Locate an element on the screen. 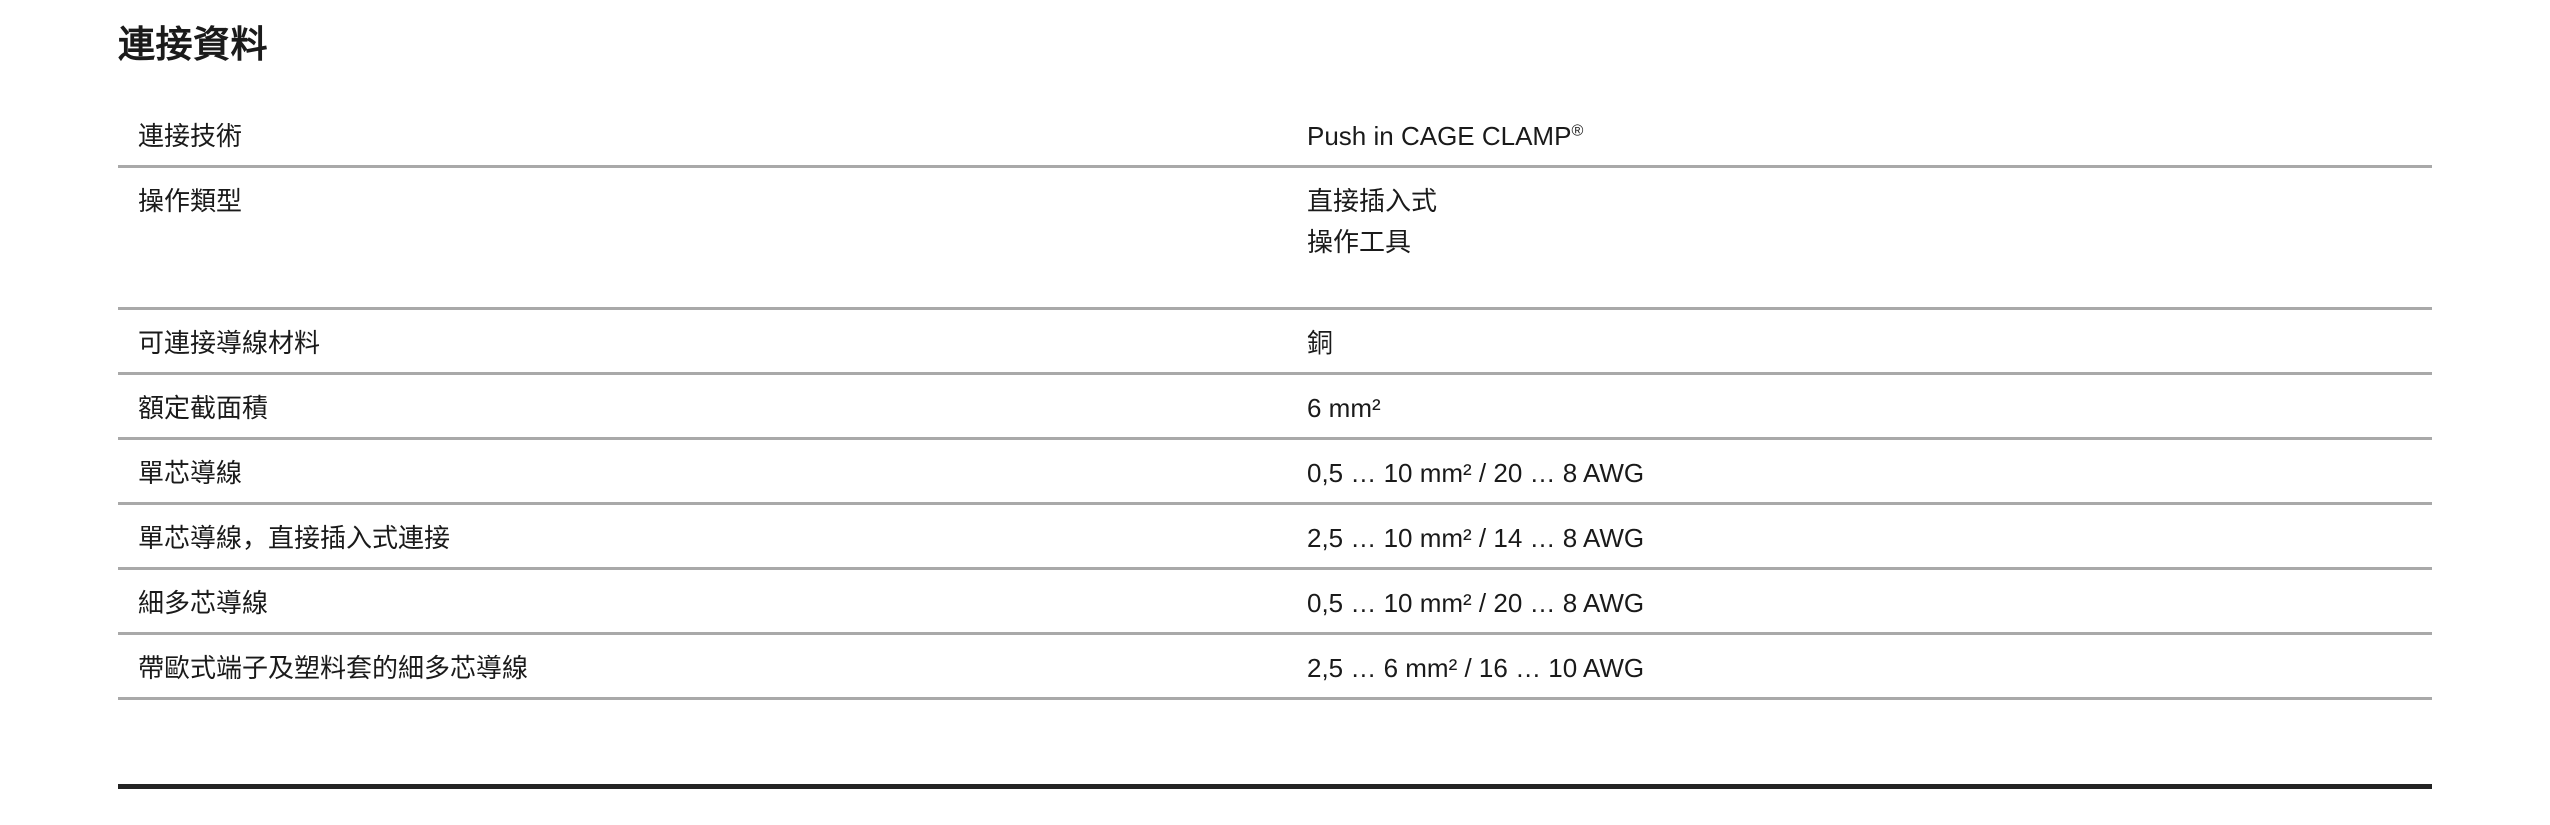 The height and width of the screenshot is (825, 2550). row-value-line: 2,5 … 10 mm² / 14 … 8 AWG is located at coordinates (1476, 538).